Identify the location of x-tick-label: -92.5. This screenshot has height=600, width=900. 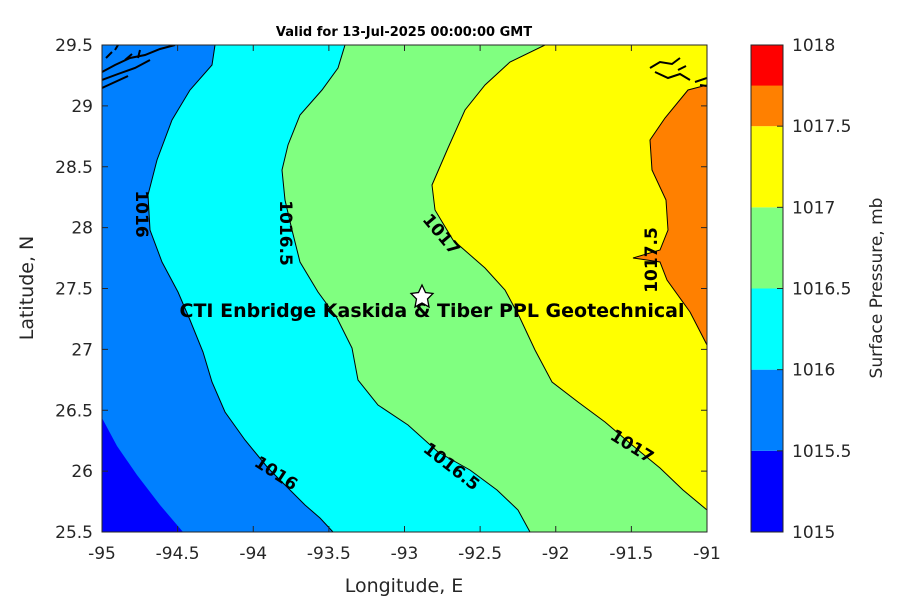
(480, 554).